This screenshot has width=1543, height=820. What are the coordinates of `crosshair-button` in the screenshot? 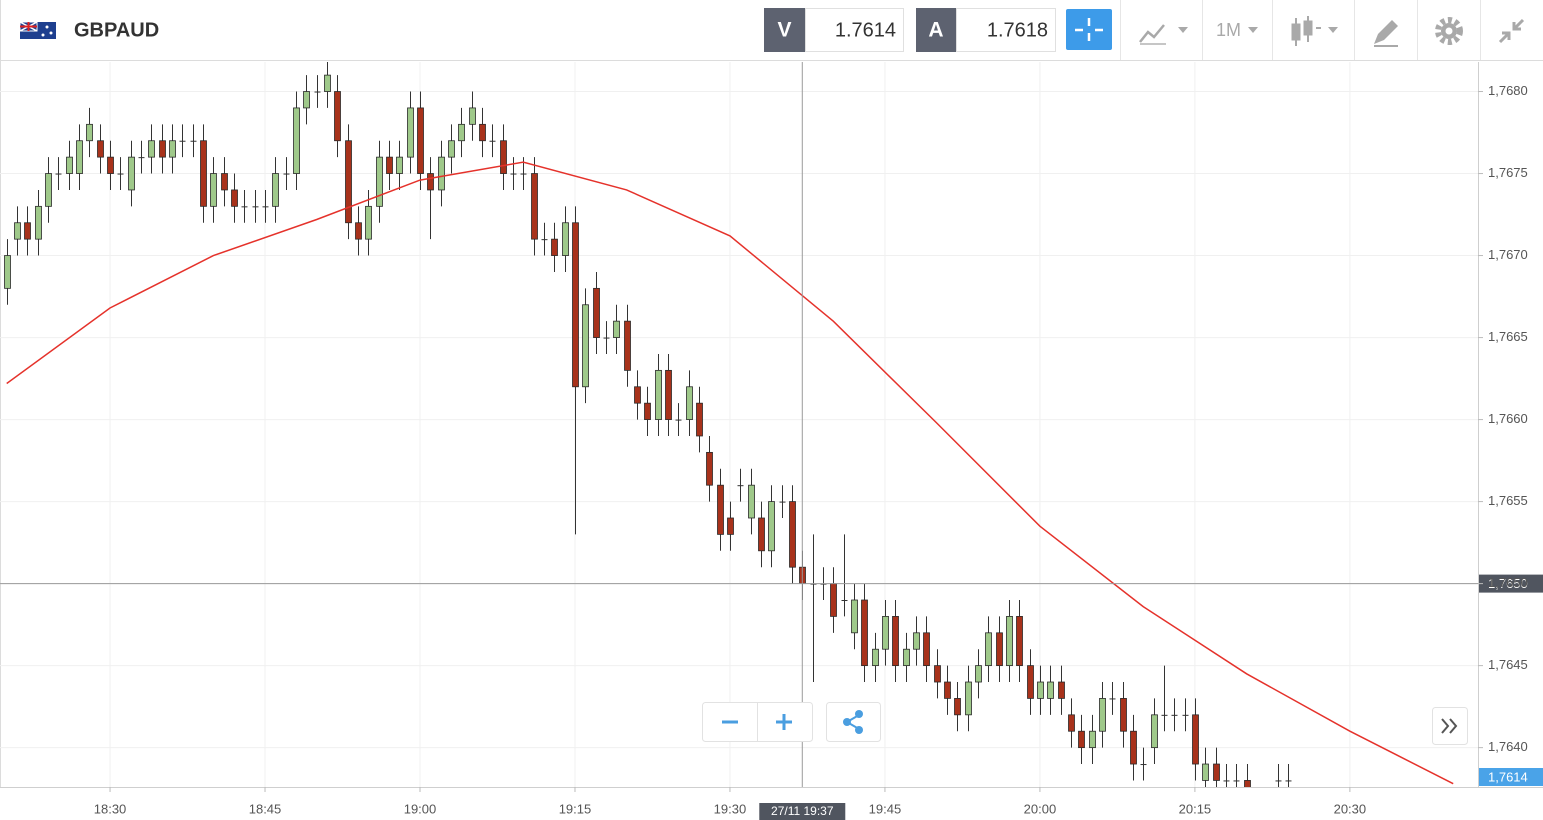 It's located at (1089, 29).